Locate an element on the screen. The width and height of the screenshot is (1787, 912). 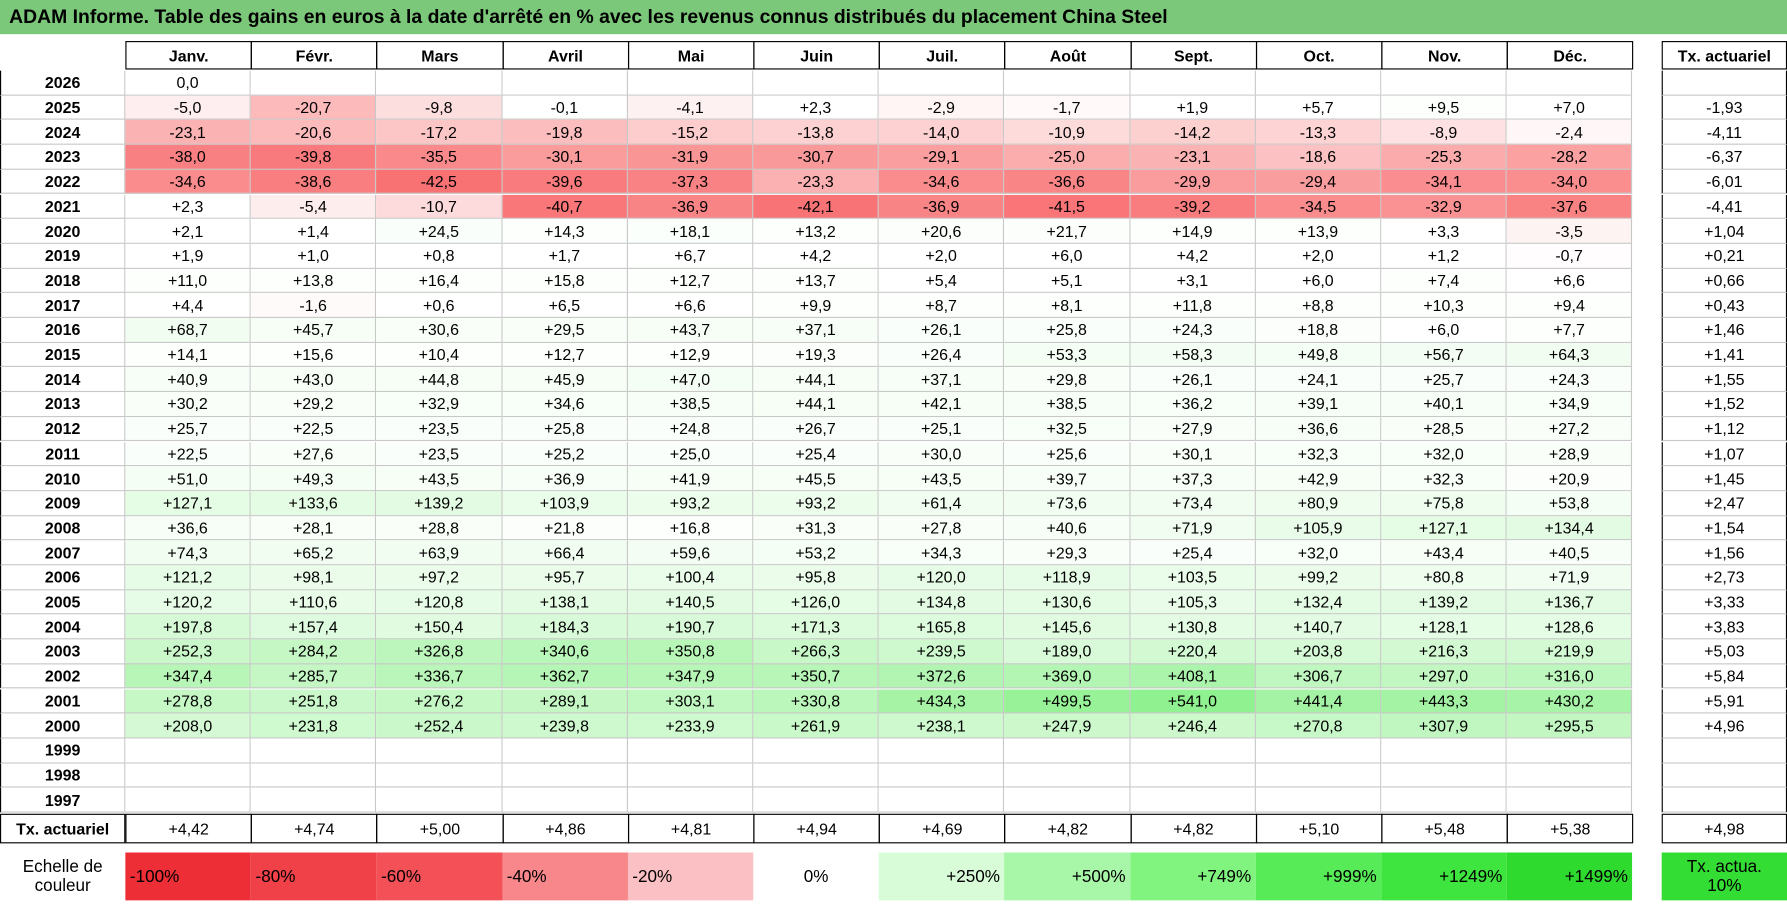
gain-cell: +25,0 is located at coordinates (690, 454).